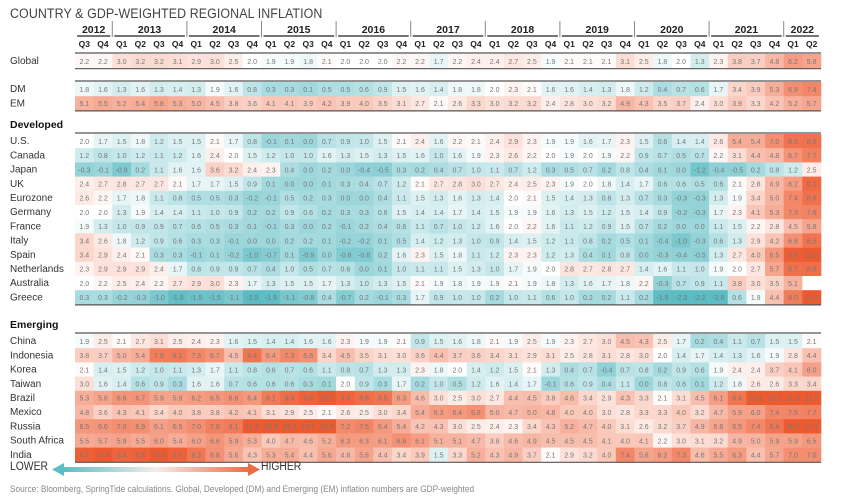 The image size is (843, 501). Describe the element at coordinates (327, 44) in the screenshot. I see `quarter-label: Q4` at that location.